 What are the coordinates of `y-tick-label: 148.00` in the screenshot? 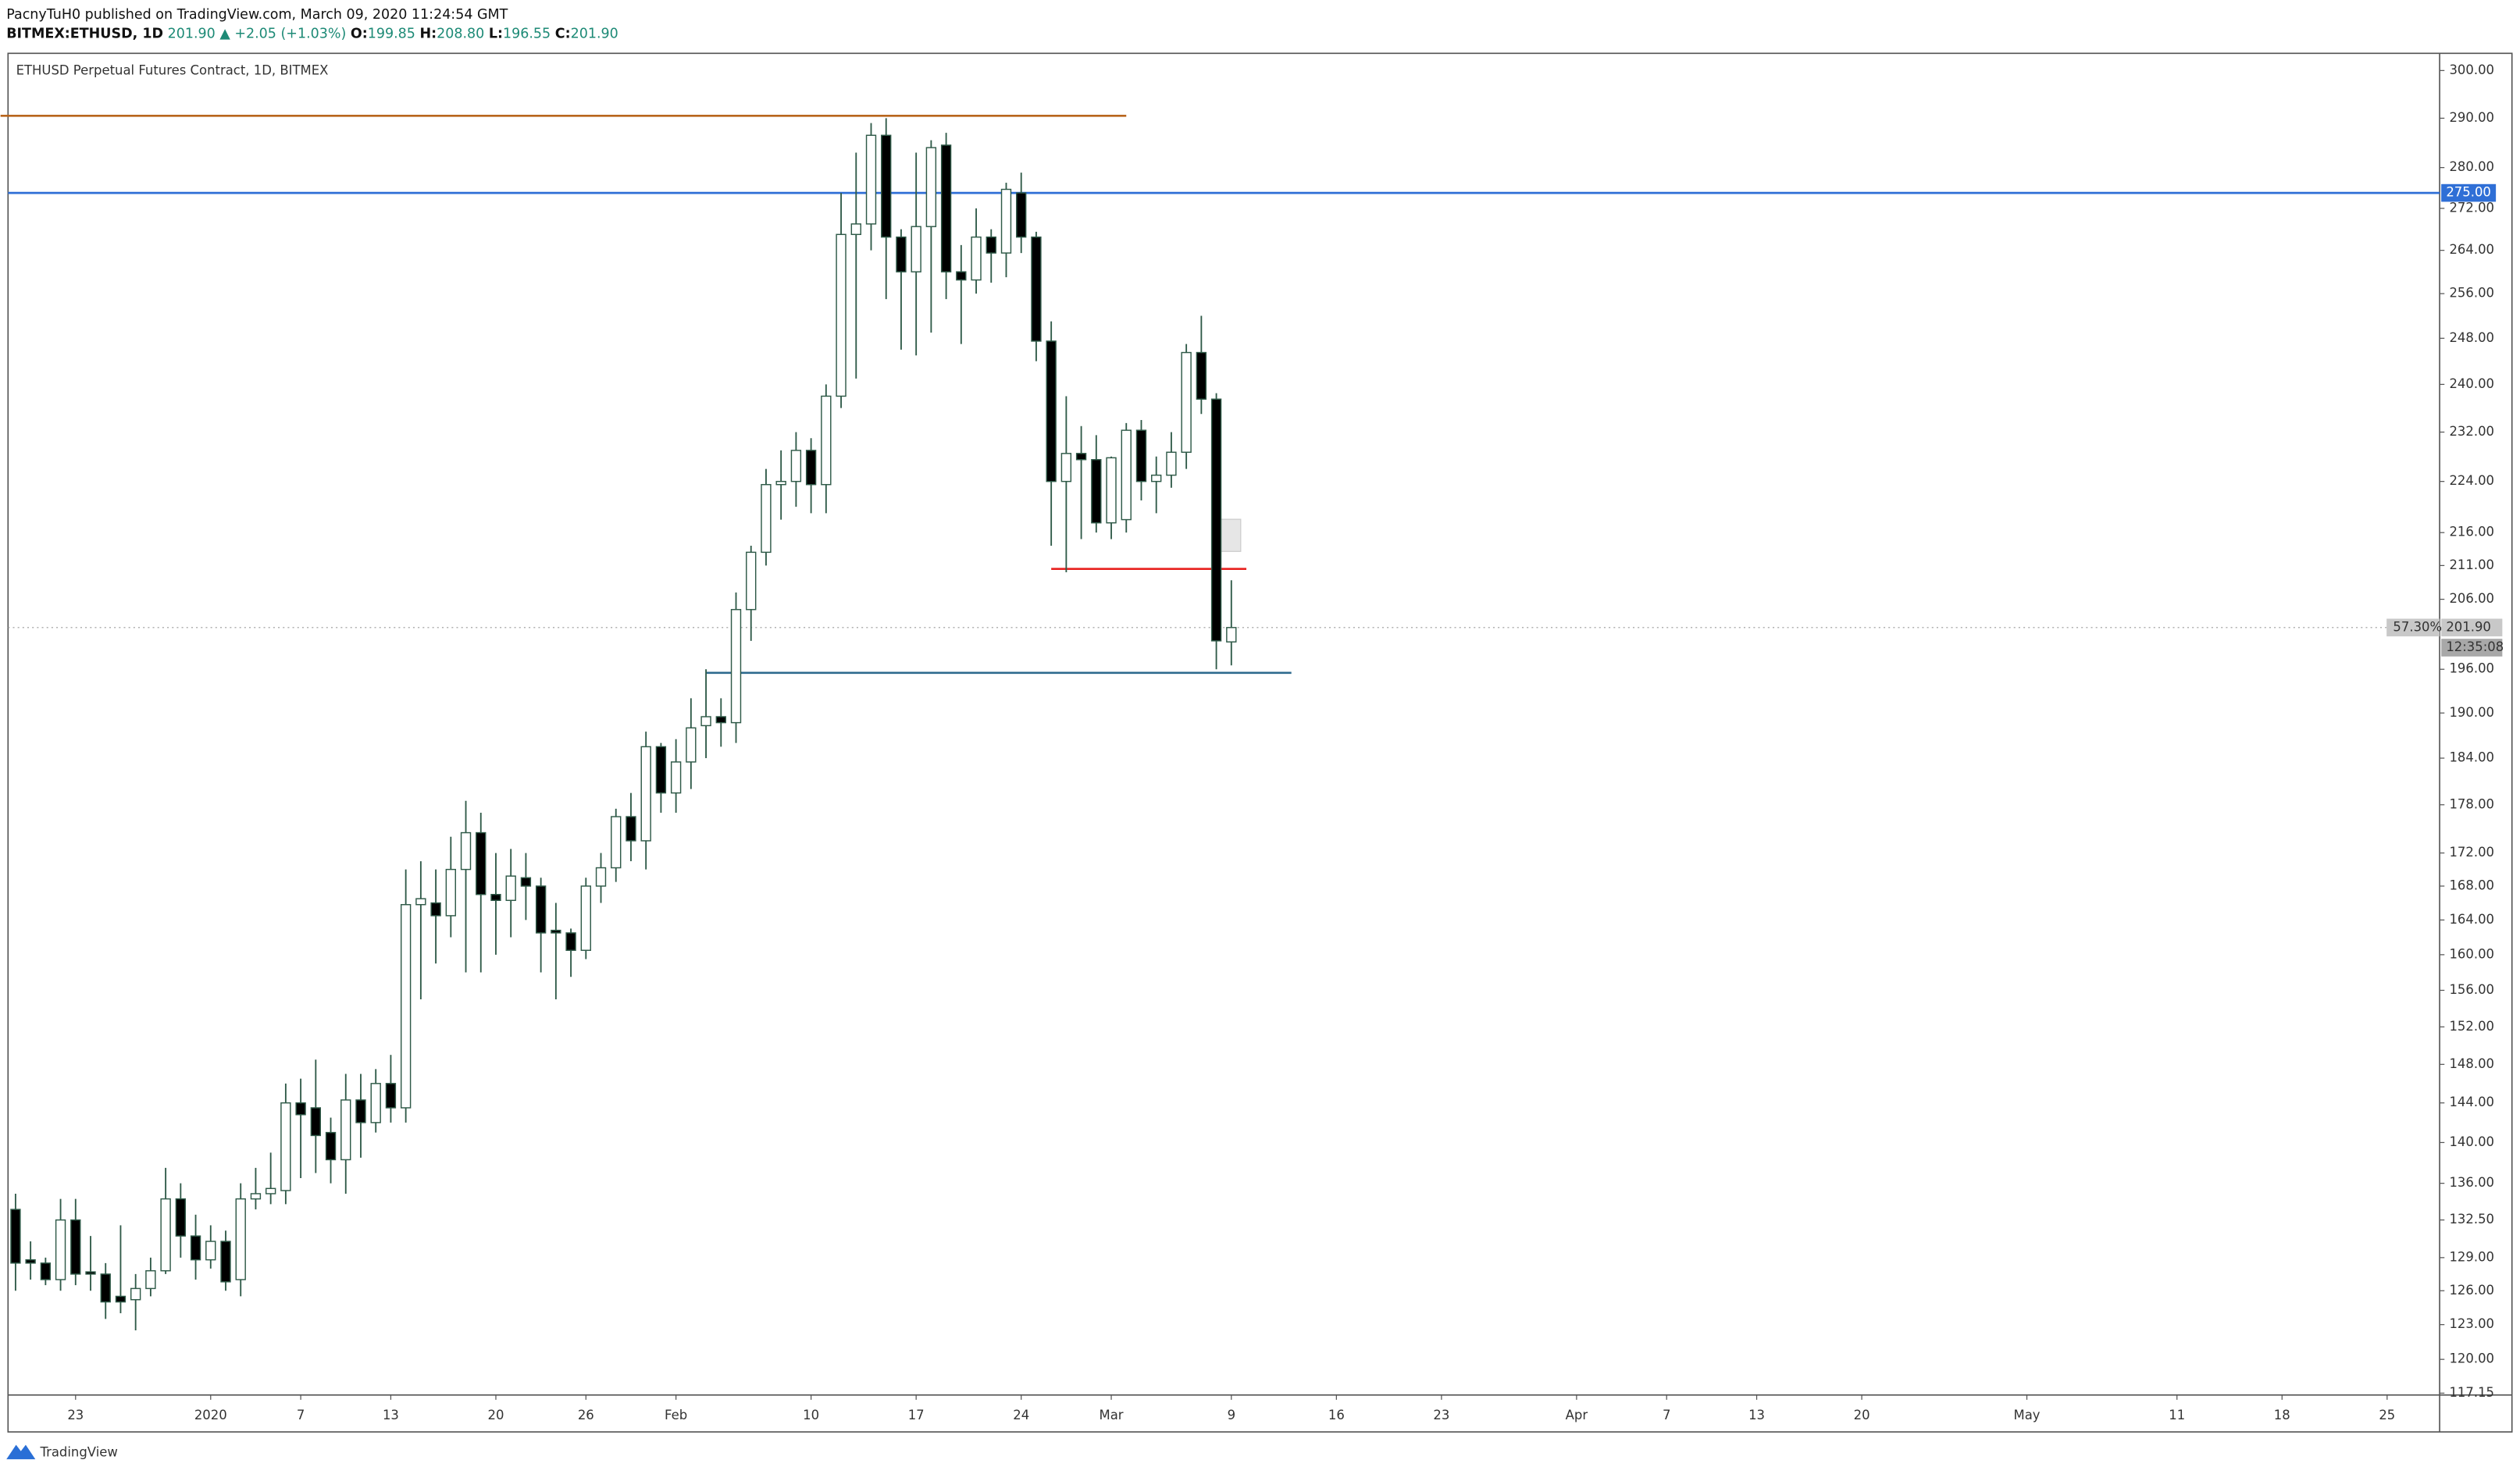 It's located at (2471, 1063).